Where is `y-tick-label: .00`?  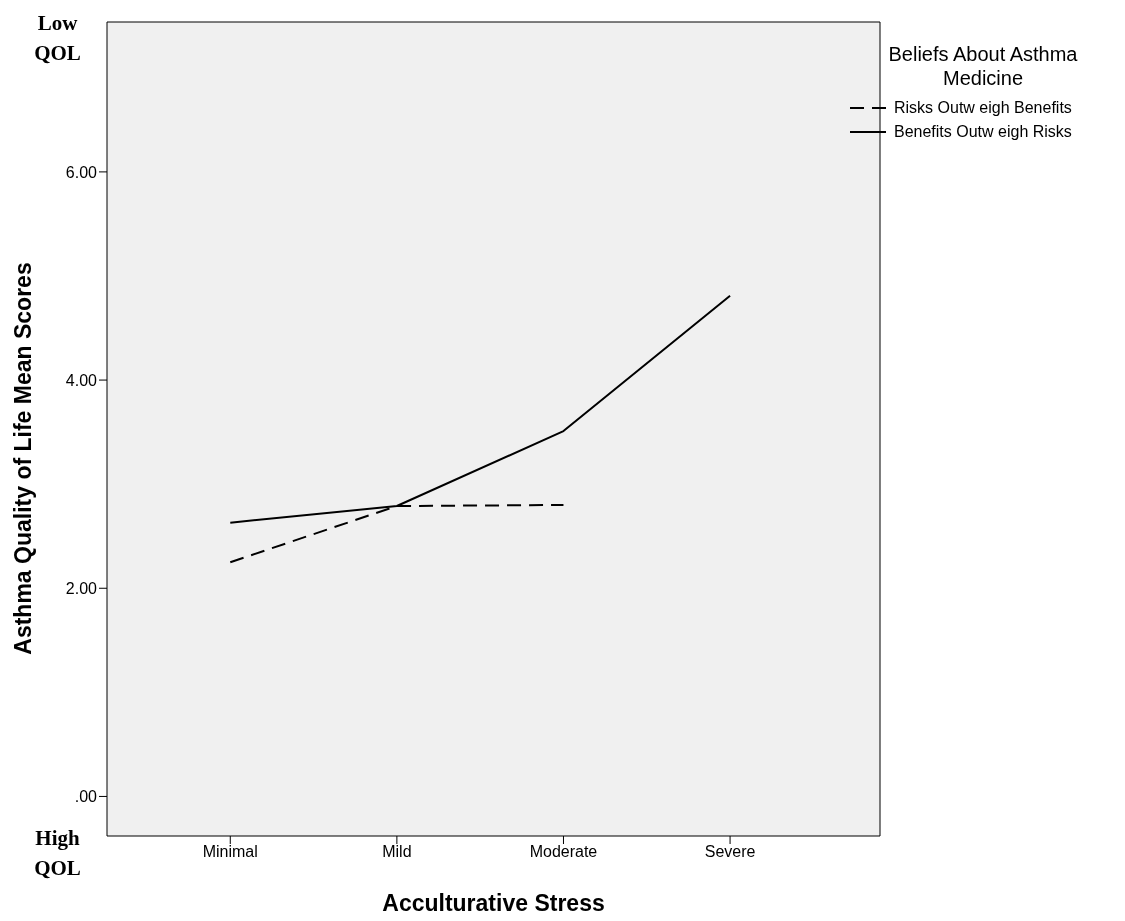 y-tick-label: .00 is located at coordinates (86, 797).